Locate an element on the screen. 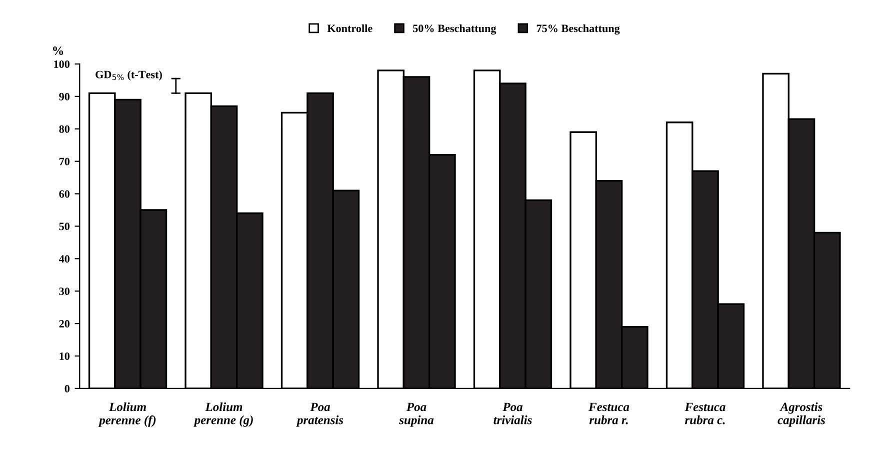 The image size is (885, 457). legend-label: 50% Beschattung is located at coordinates (454, 29).